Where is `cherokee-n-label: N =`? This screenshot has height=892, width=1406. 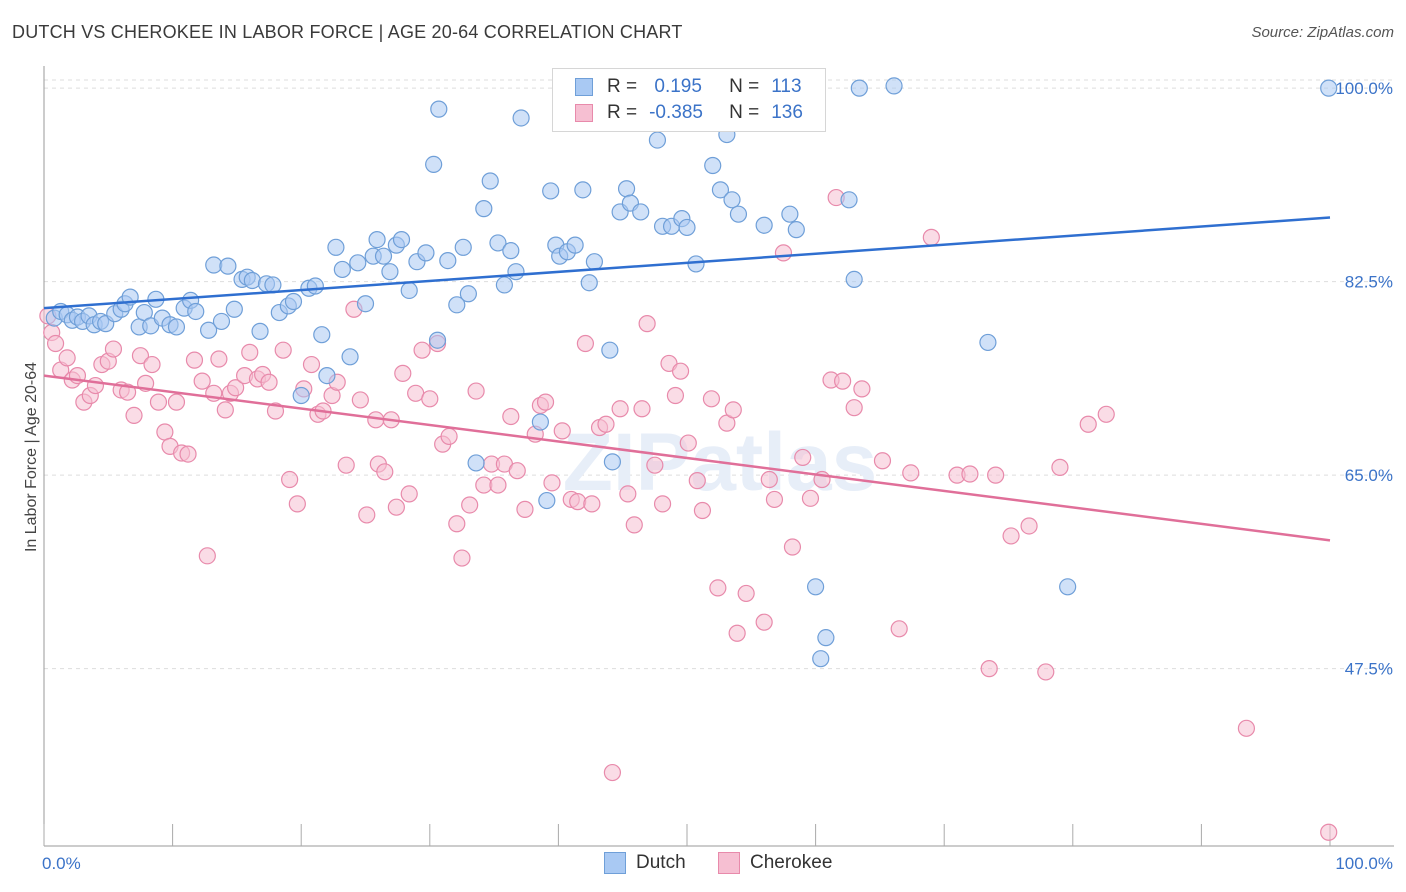
cherokee-n-label: N = is located at coordinates (744, 112).